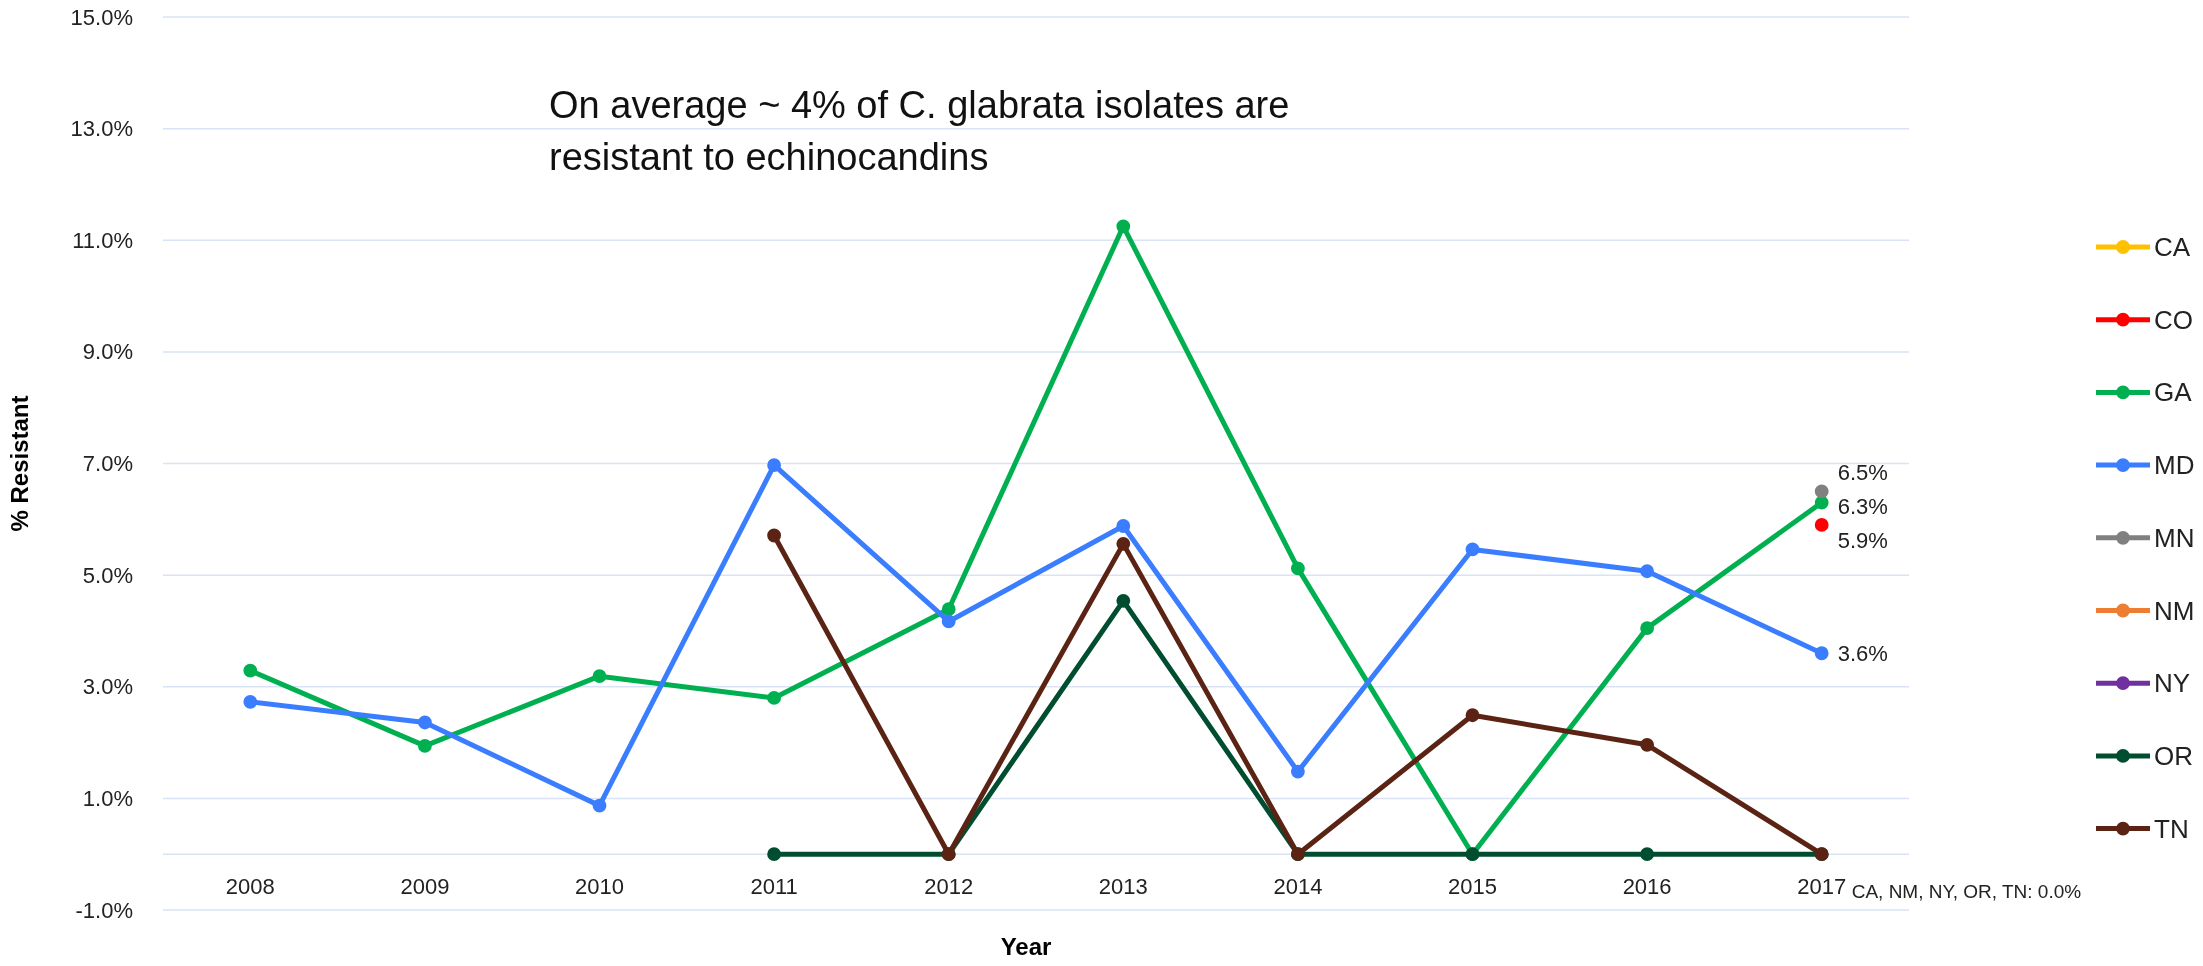 The height and width of the screenshot is (966, 2203). I want to click on data-label: 6.3%, so click(1862, 507).